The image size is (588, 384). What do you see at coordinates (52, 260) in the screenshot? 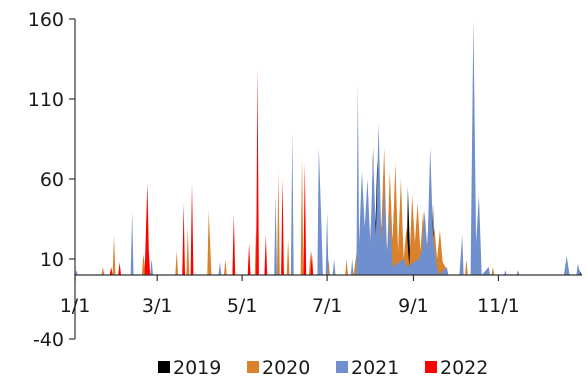
I see `y-tick-label: 10` at bounding box center [52, 260].